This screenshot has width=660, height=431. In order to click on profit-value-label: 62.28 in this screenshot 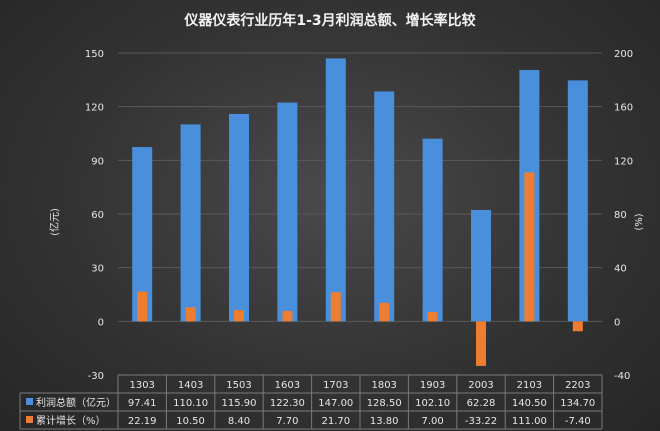, I will do `click(481, 403)`.